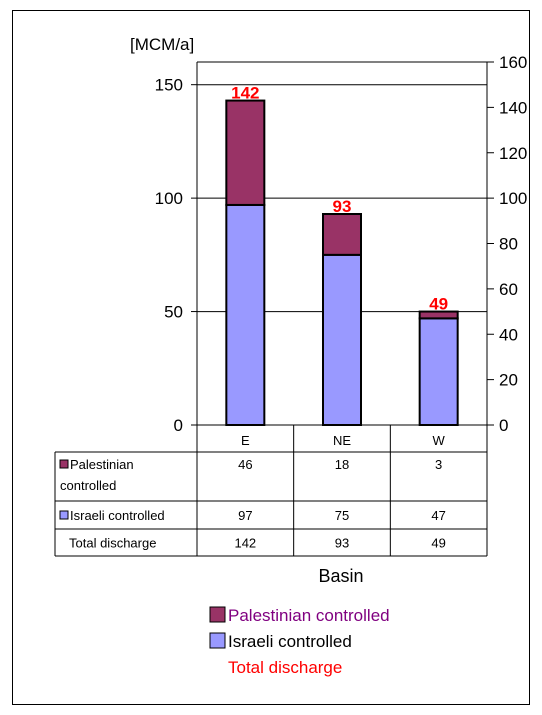  I want to click on right-tick-label: 140, so click(513, 107).